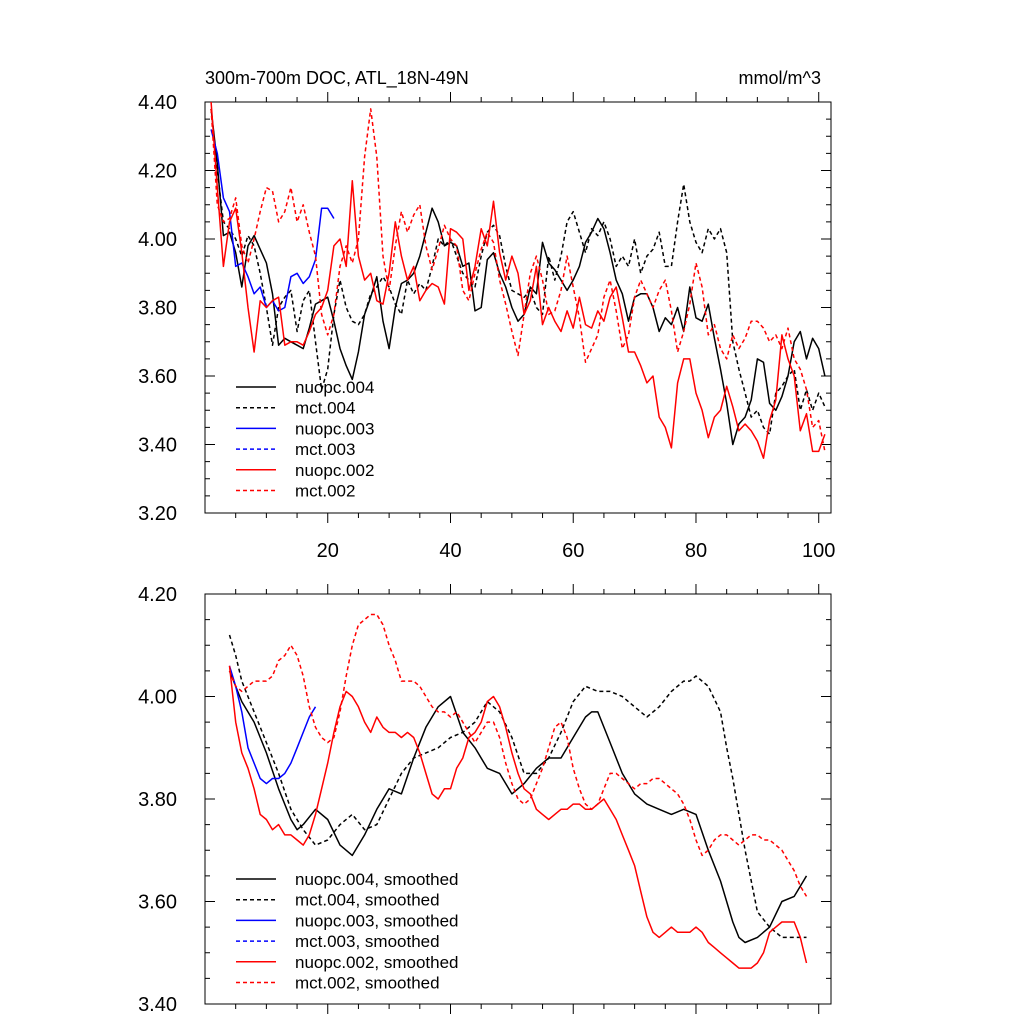 Image resolution: width=1024 pixels, height=1029 pixels. Describe the element at coordinates (573, 551) in the screenshot. I see `x-tick-label: 60` at that location.